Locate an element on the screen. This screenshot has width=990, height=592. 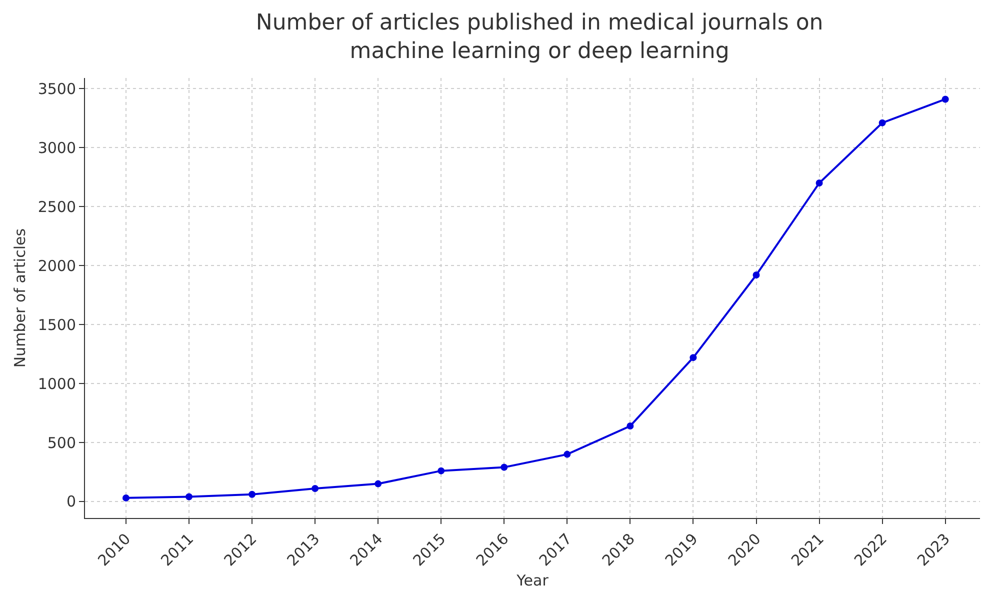
y-tick-label: 500 is located at coordinates (61, 443).